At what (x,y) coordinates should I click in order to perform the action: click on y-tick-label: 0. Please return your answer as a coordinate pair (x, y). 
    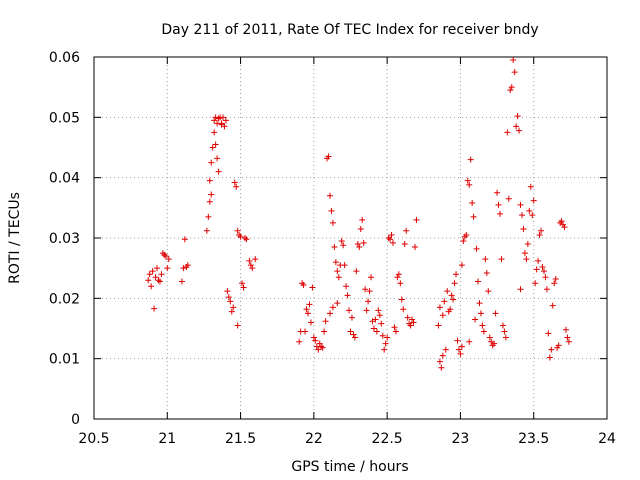
    Looking at the image, I should click on (75, 420).